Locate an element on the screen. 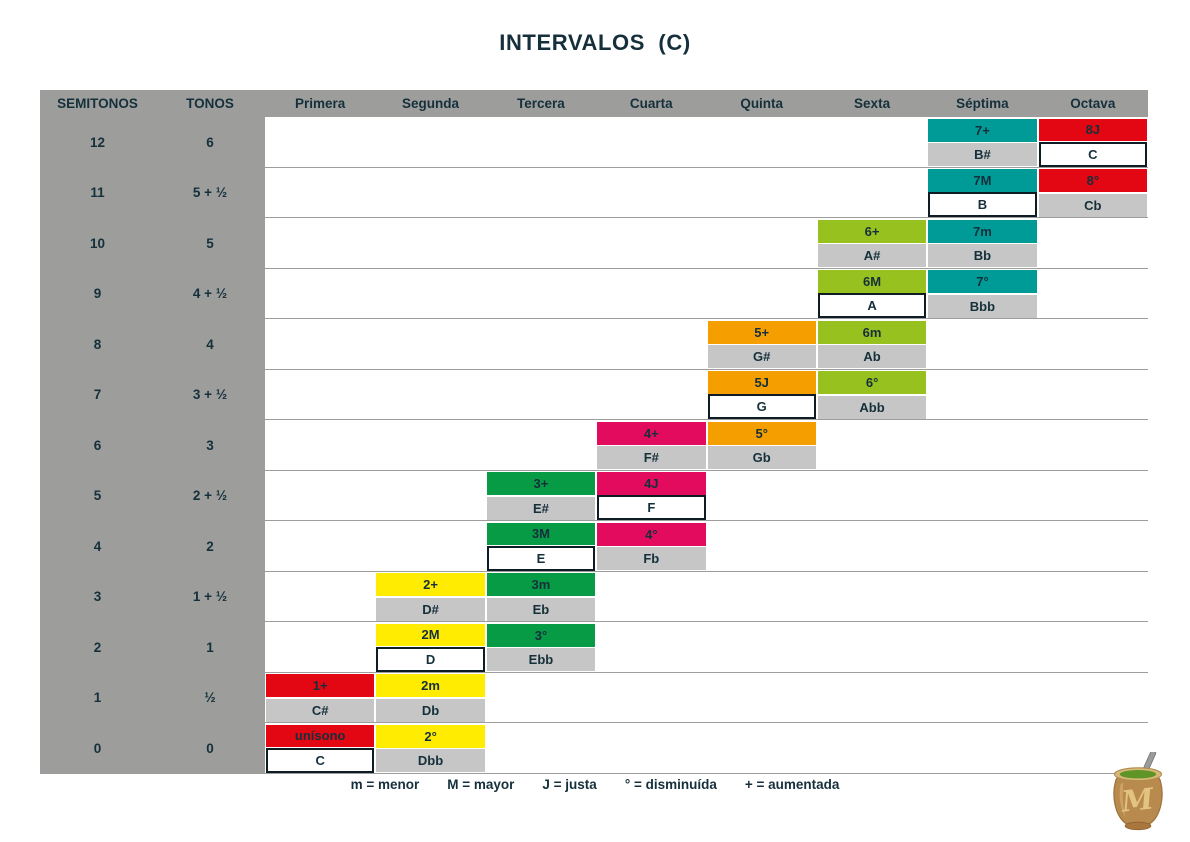 The width and height of the screenshot is (1190, 842). note-cell: Dbb is located at coordinates (430, 760).